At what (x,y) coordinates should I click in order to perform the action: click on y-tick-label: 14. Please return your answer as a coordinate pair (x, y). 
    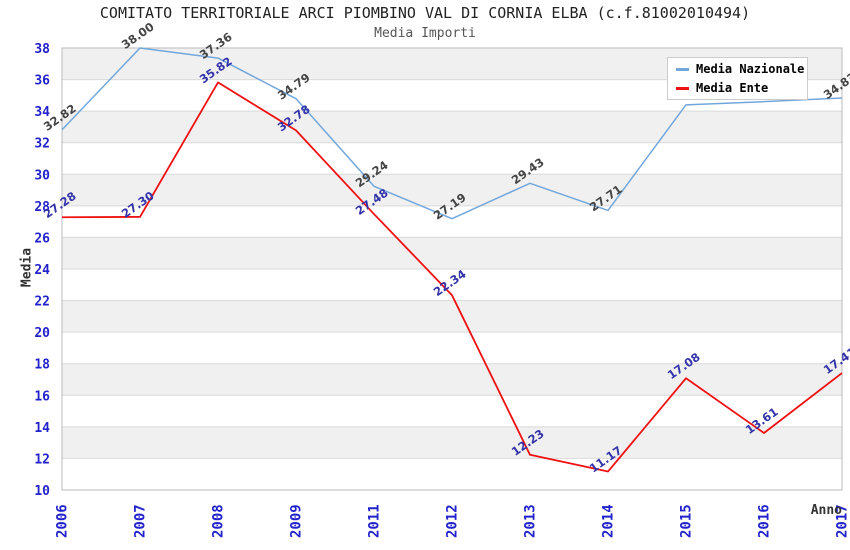
    Looking at the image, I should click on (42, 428).